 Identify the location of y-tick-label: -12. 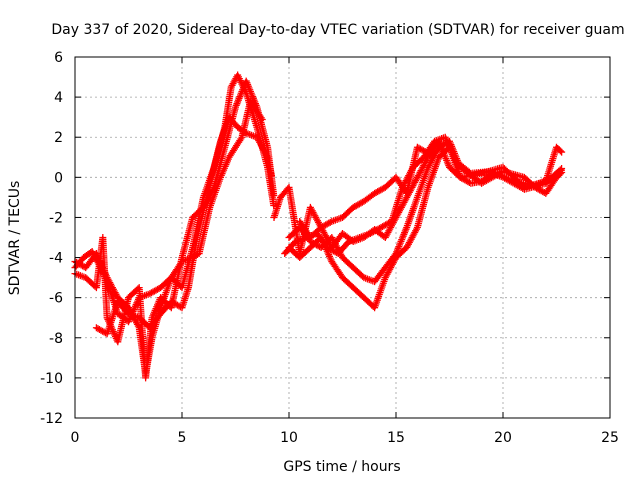
(51, 419).